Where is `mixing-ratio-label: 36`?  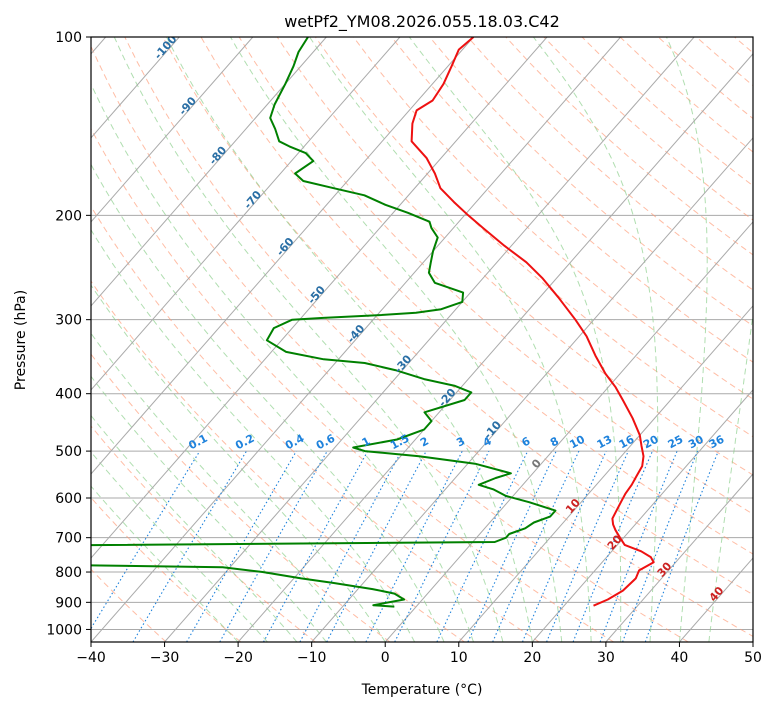
mixing-ratio-label: 36 is located at coordinates (717, 442).